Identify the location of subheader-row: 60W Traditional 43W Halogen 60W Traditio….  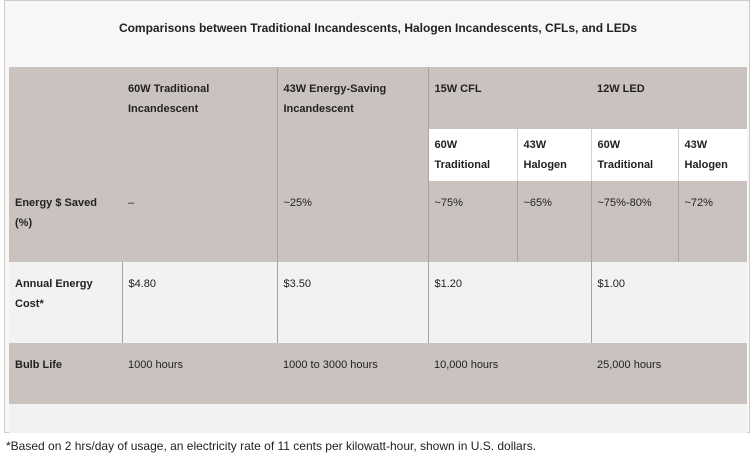
(378, 155).